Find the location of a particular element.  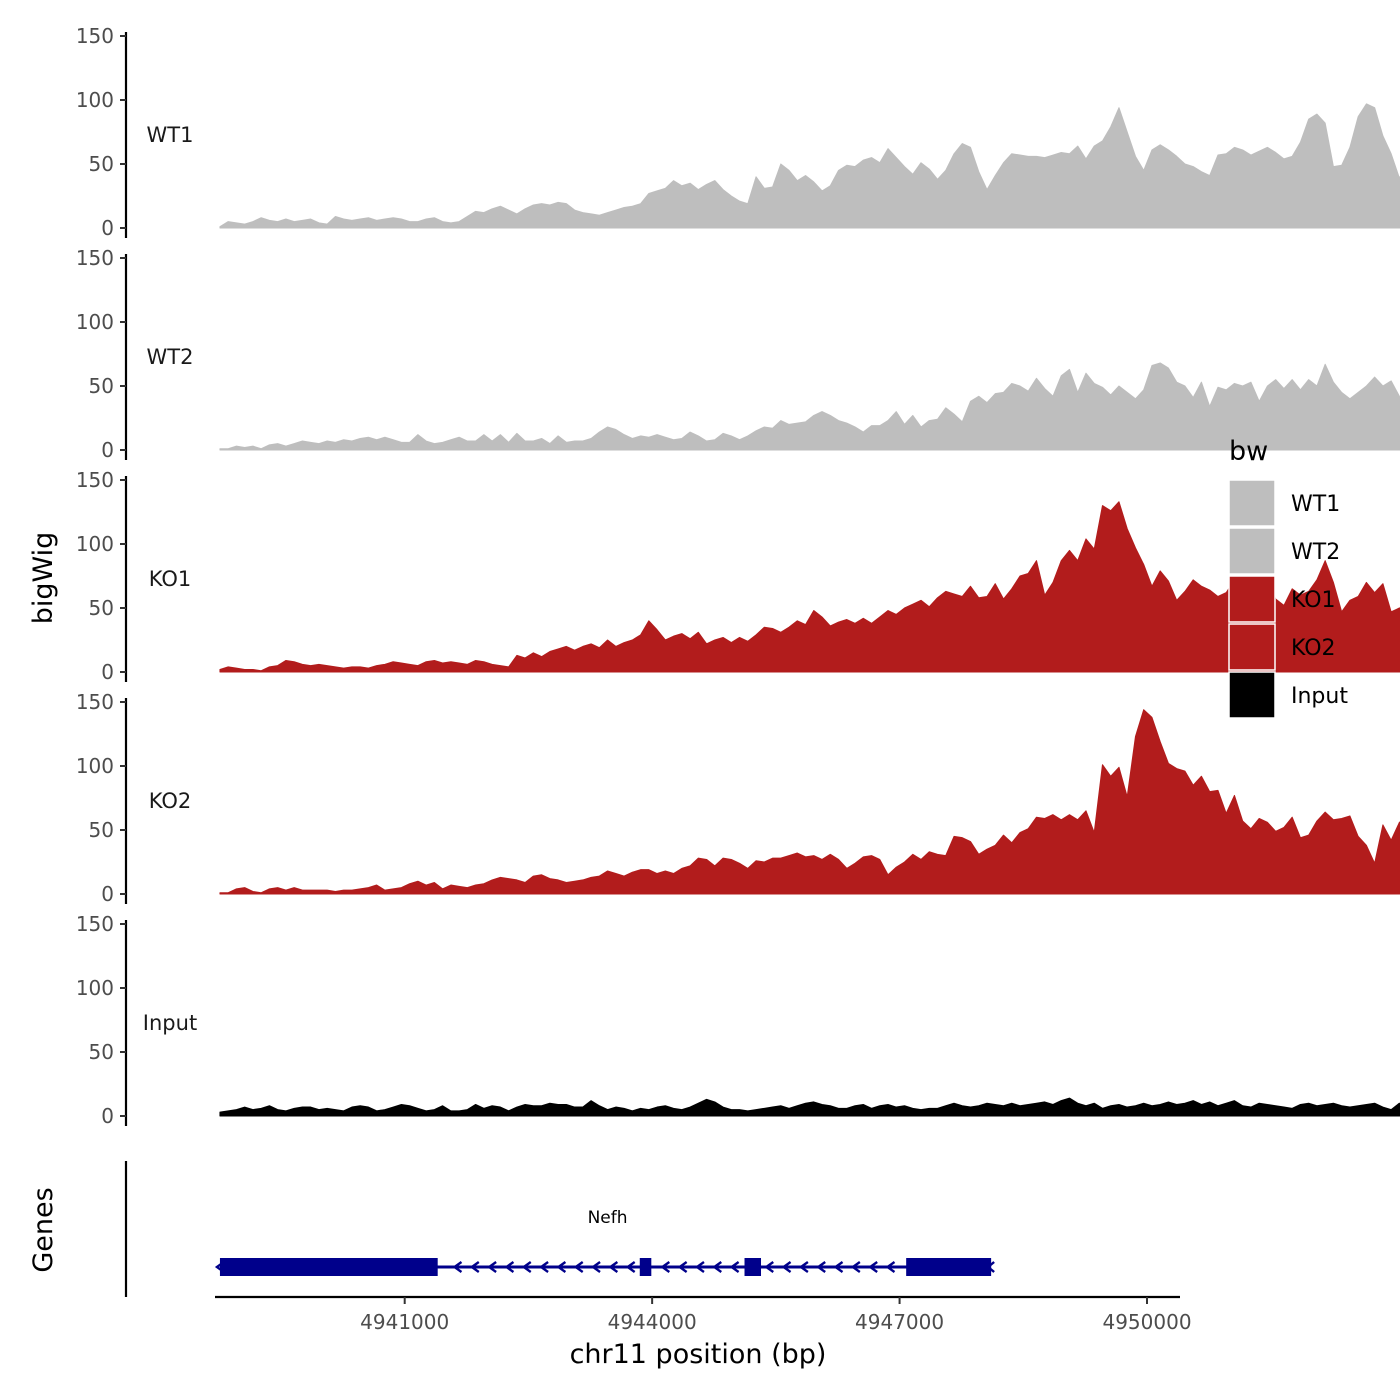

strand-arrows is located at coordinates (674, 1267).